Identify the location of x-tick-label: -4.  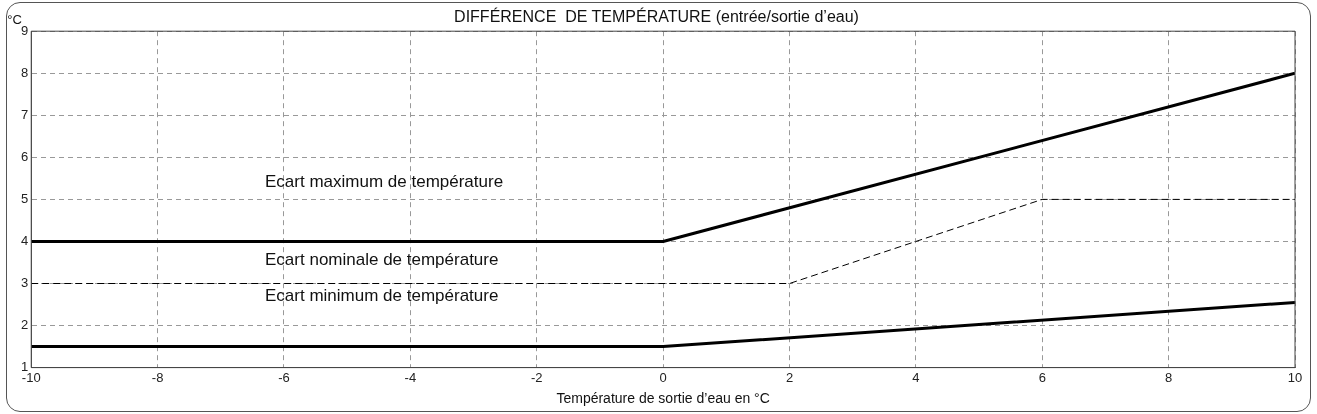
(410, 377).